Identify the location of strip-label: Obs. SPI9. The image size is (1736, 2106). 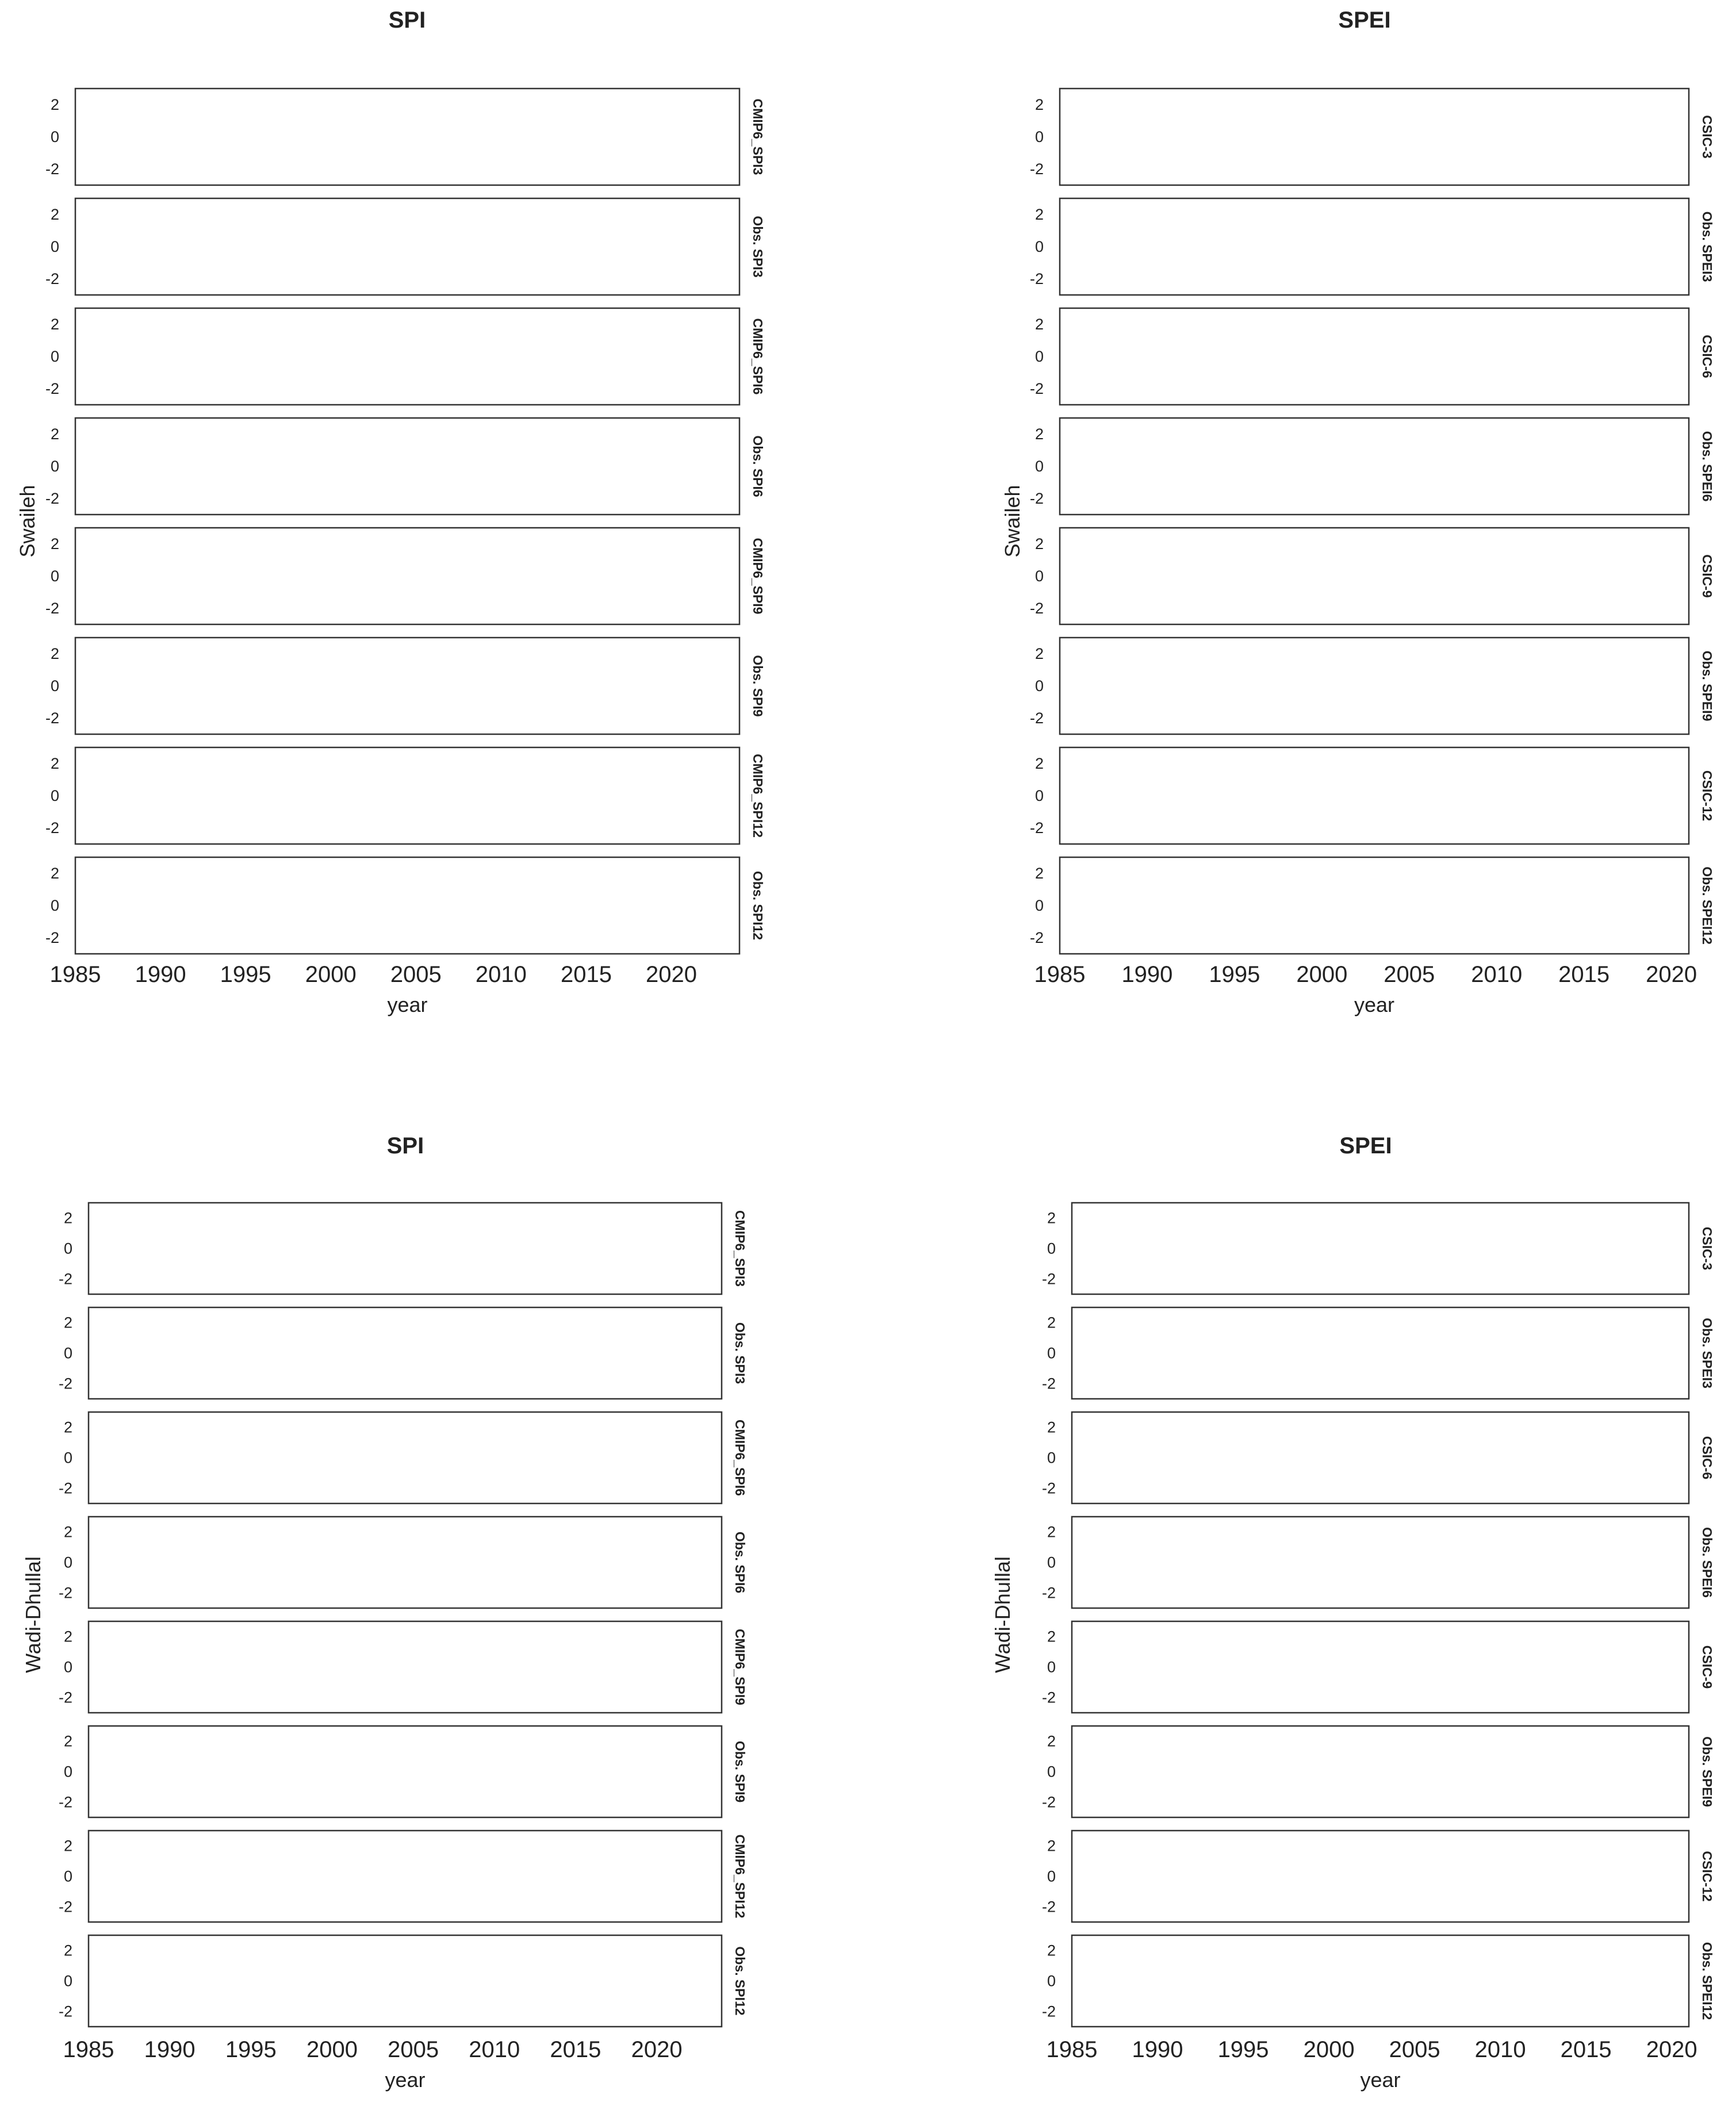
(757, 685).